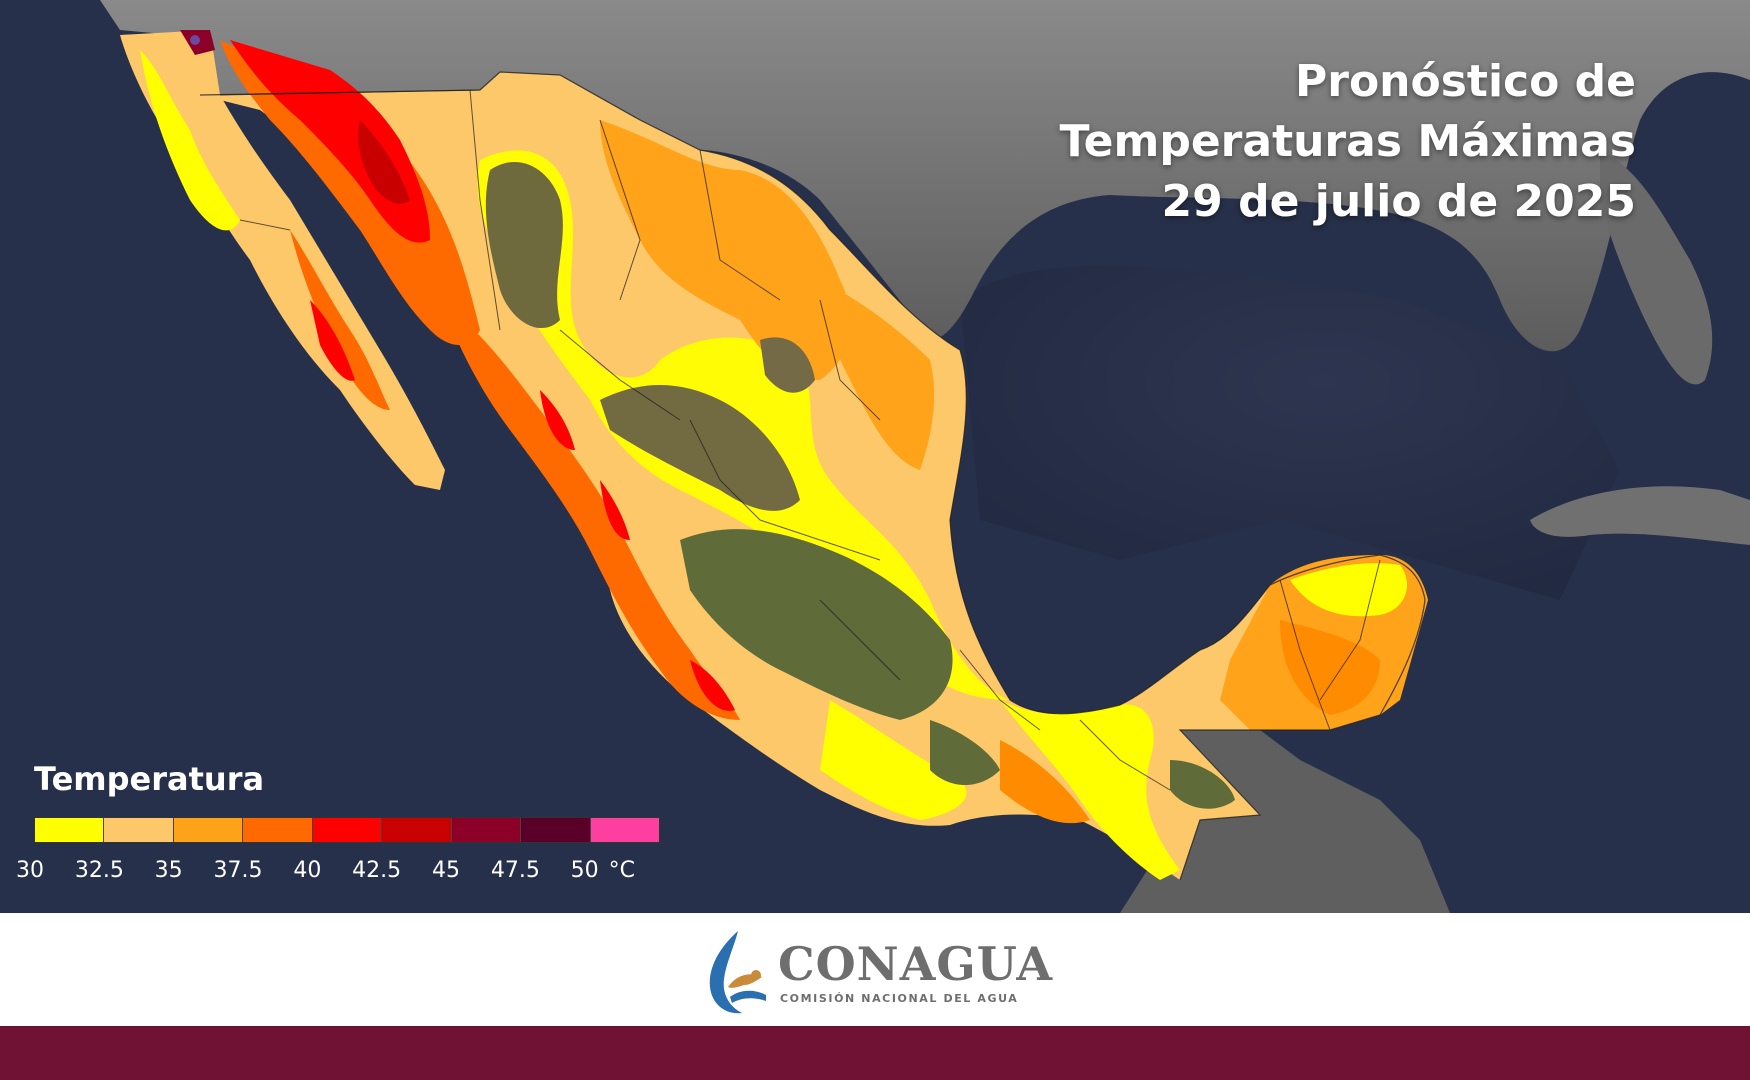  Describe the element at coordinates (712, 685) in the screenshot. I see `temp-band-40-michoacan` at that location.